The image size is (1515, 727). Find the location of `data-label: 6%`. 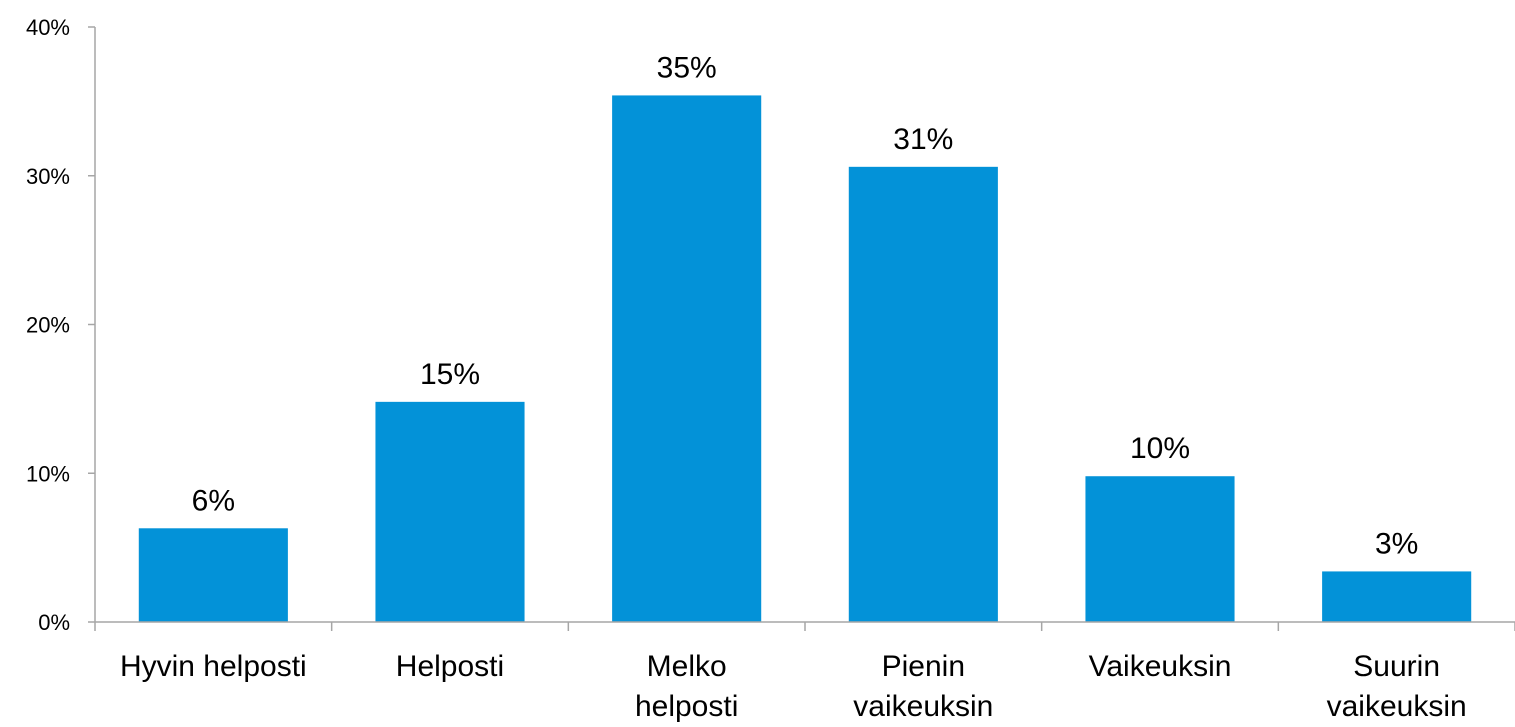

data-label: 6% is located at coordinates (213, 500).